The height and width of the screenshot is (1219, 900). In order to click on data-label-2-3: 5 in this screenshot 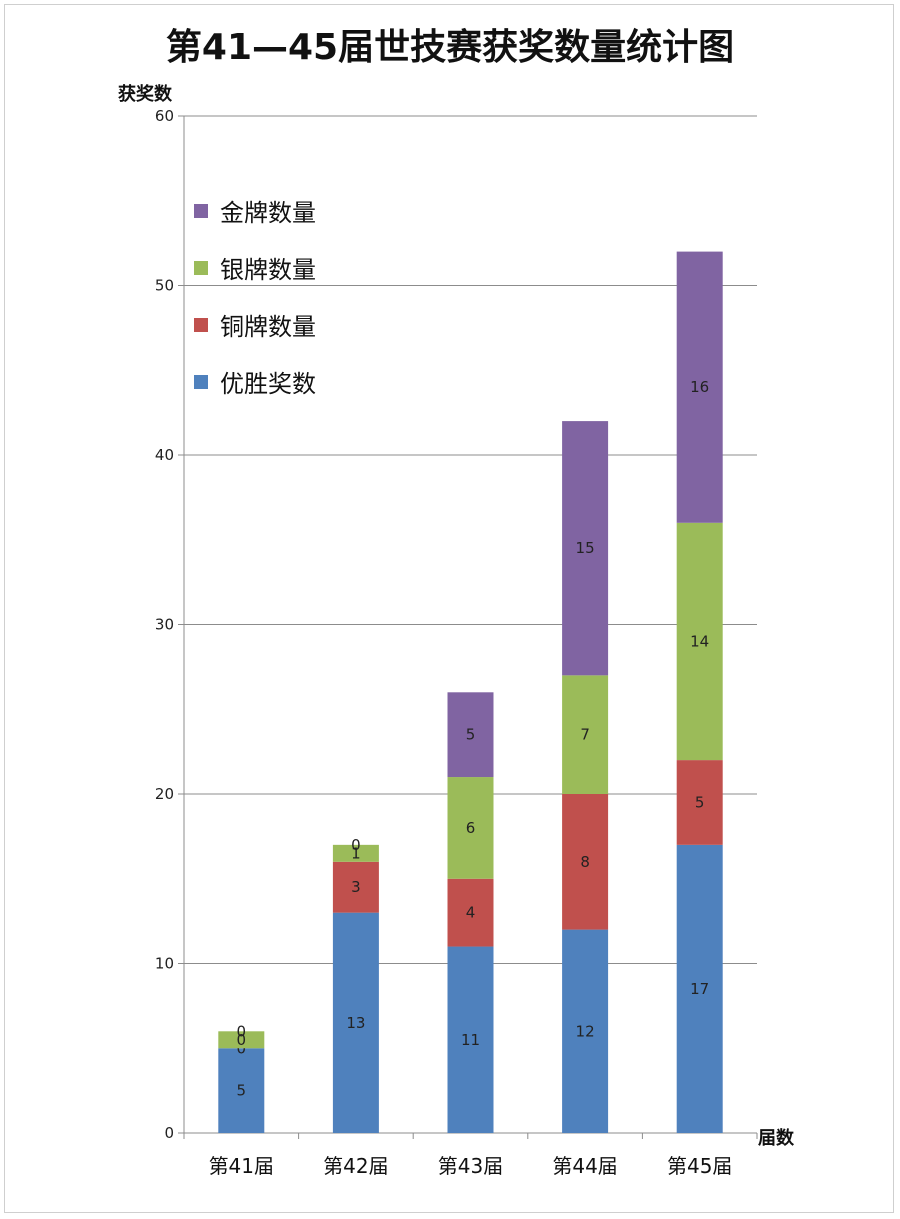, I will do `click(471, 735)`.